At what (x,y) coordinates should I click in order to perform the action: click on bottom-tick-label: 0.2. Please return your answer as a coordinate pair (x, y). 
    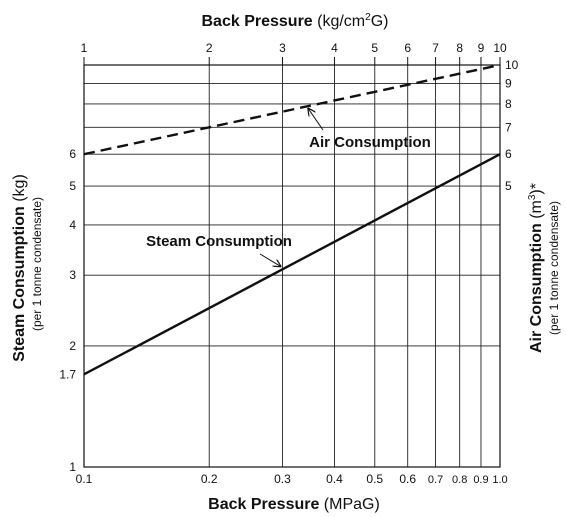
    Looking at the image, I should click on (209, 479).